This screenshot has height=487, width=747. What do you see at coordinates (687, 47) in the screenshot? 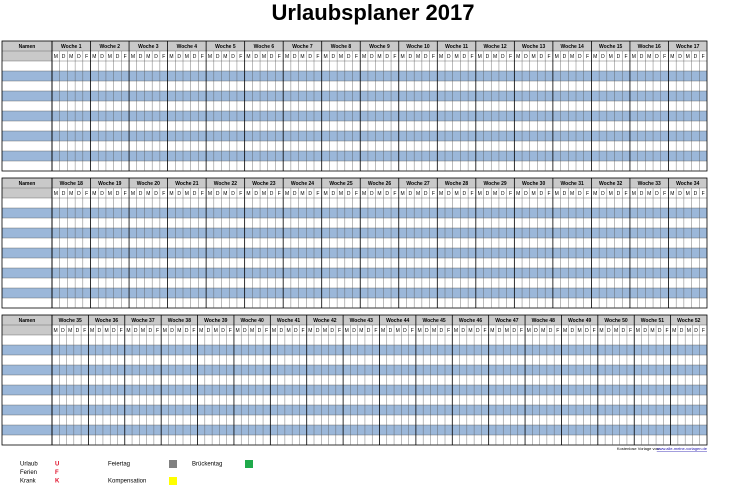
I see `week-label: Woche 17` at bounding box center [687, 47].